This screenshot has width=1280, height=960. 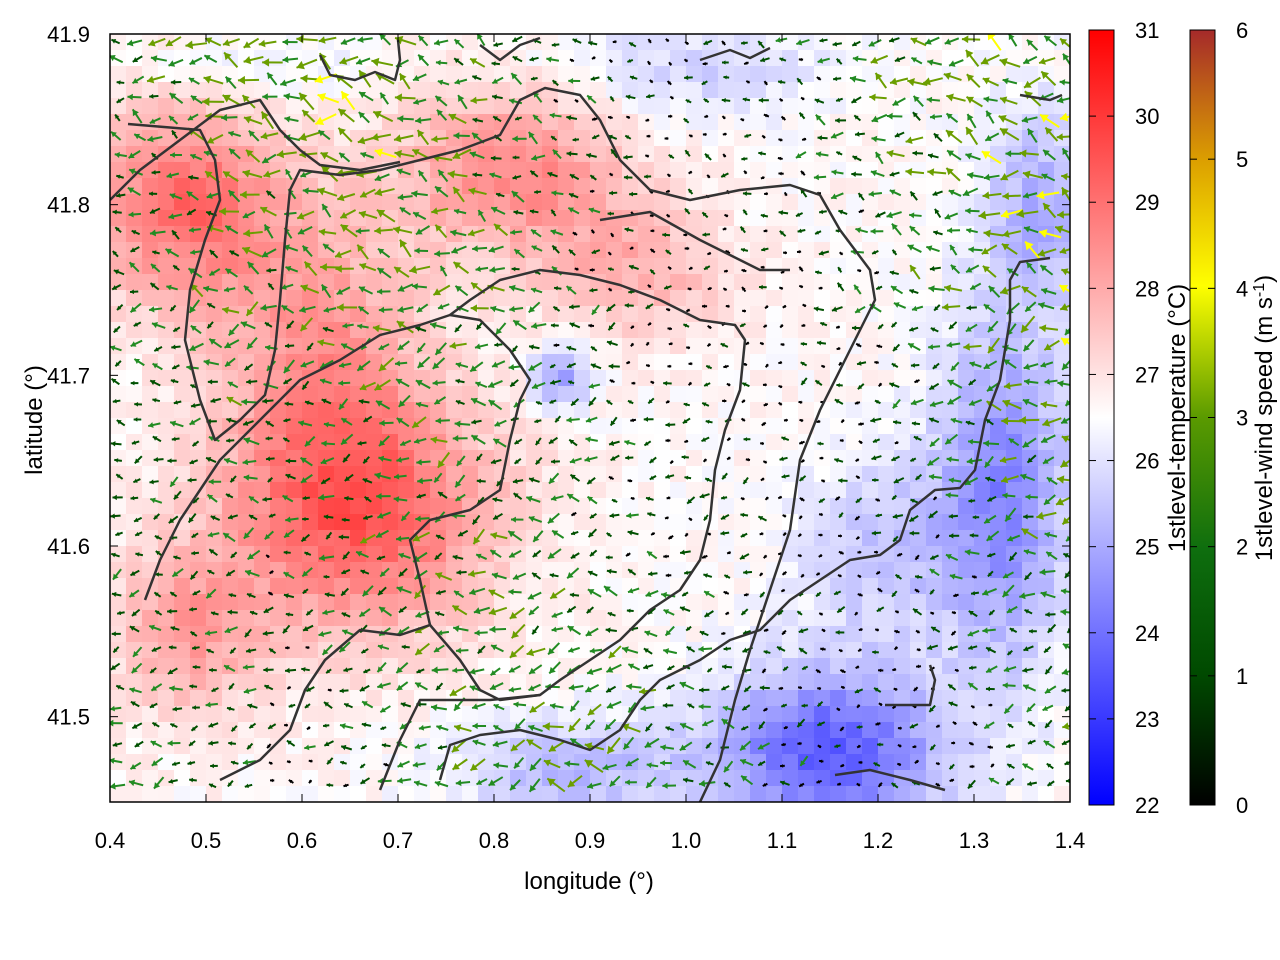 What do you see at coordinates (68, 375) in the screenshot?
I see `y-tick-label: 41.7` at bounding box center [68, 375].